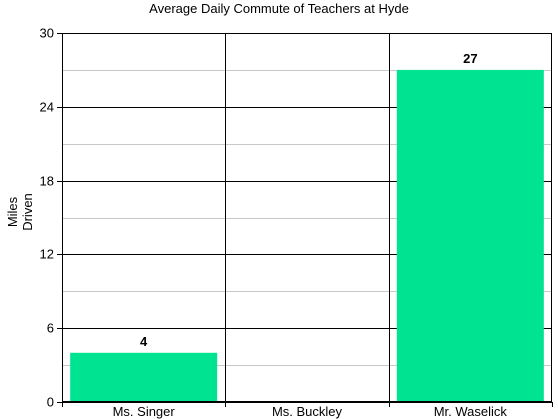 The height and width of the screenshot is (419, 558). I want to click on y-tick-labels: 0 6 12 18 24 30, so click(47, 218).